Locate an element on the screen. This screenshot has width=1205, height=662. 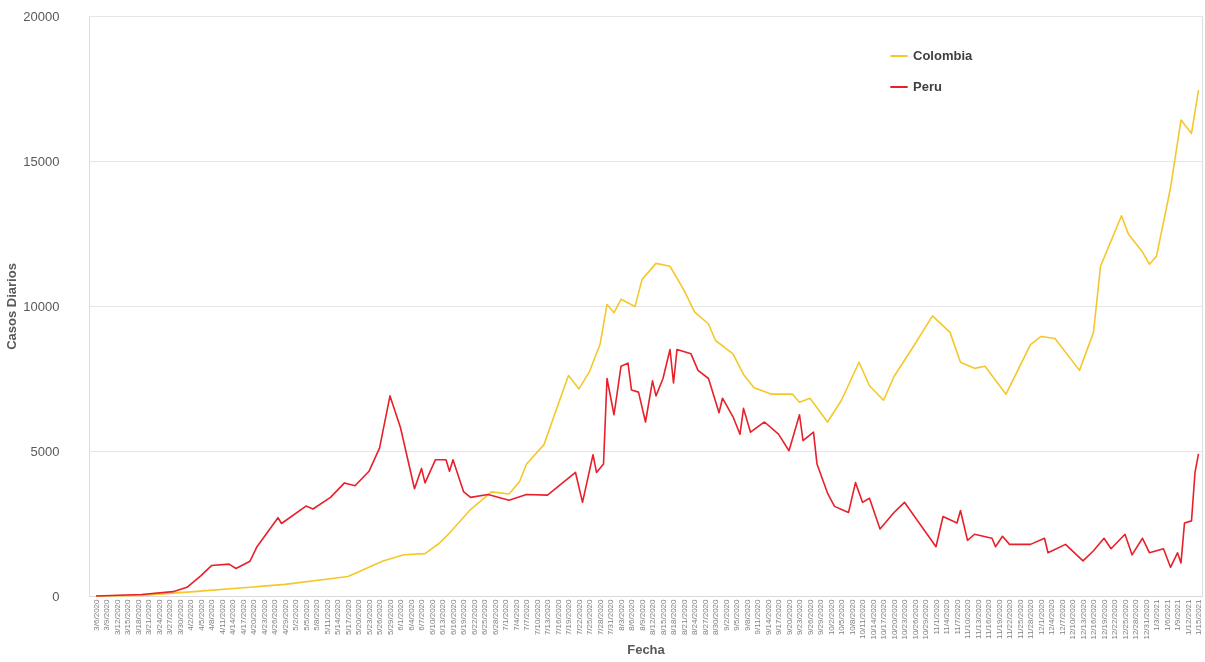
y-axis-title: Casos Diarios is located at coordinates (12, 306).